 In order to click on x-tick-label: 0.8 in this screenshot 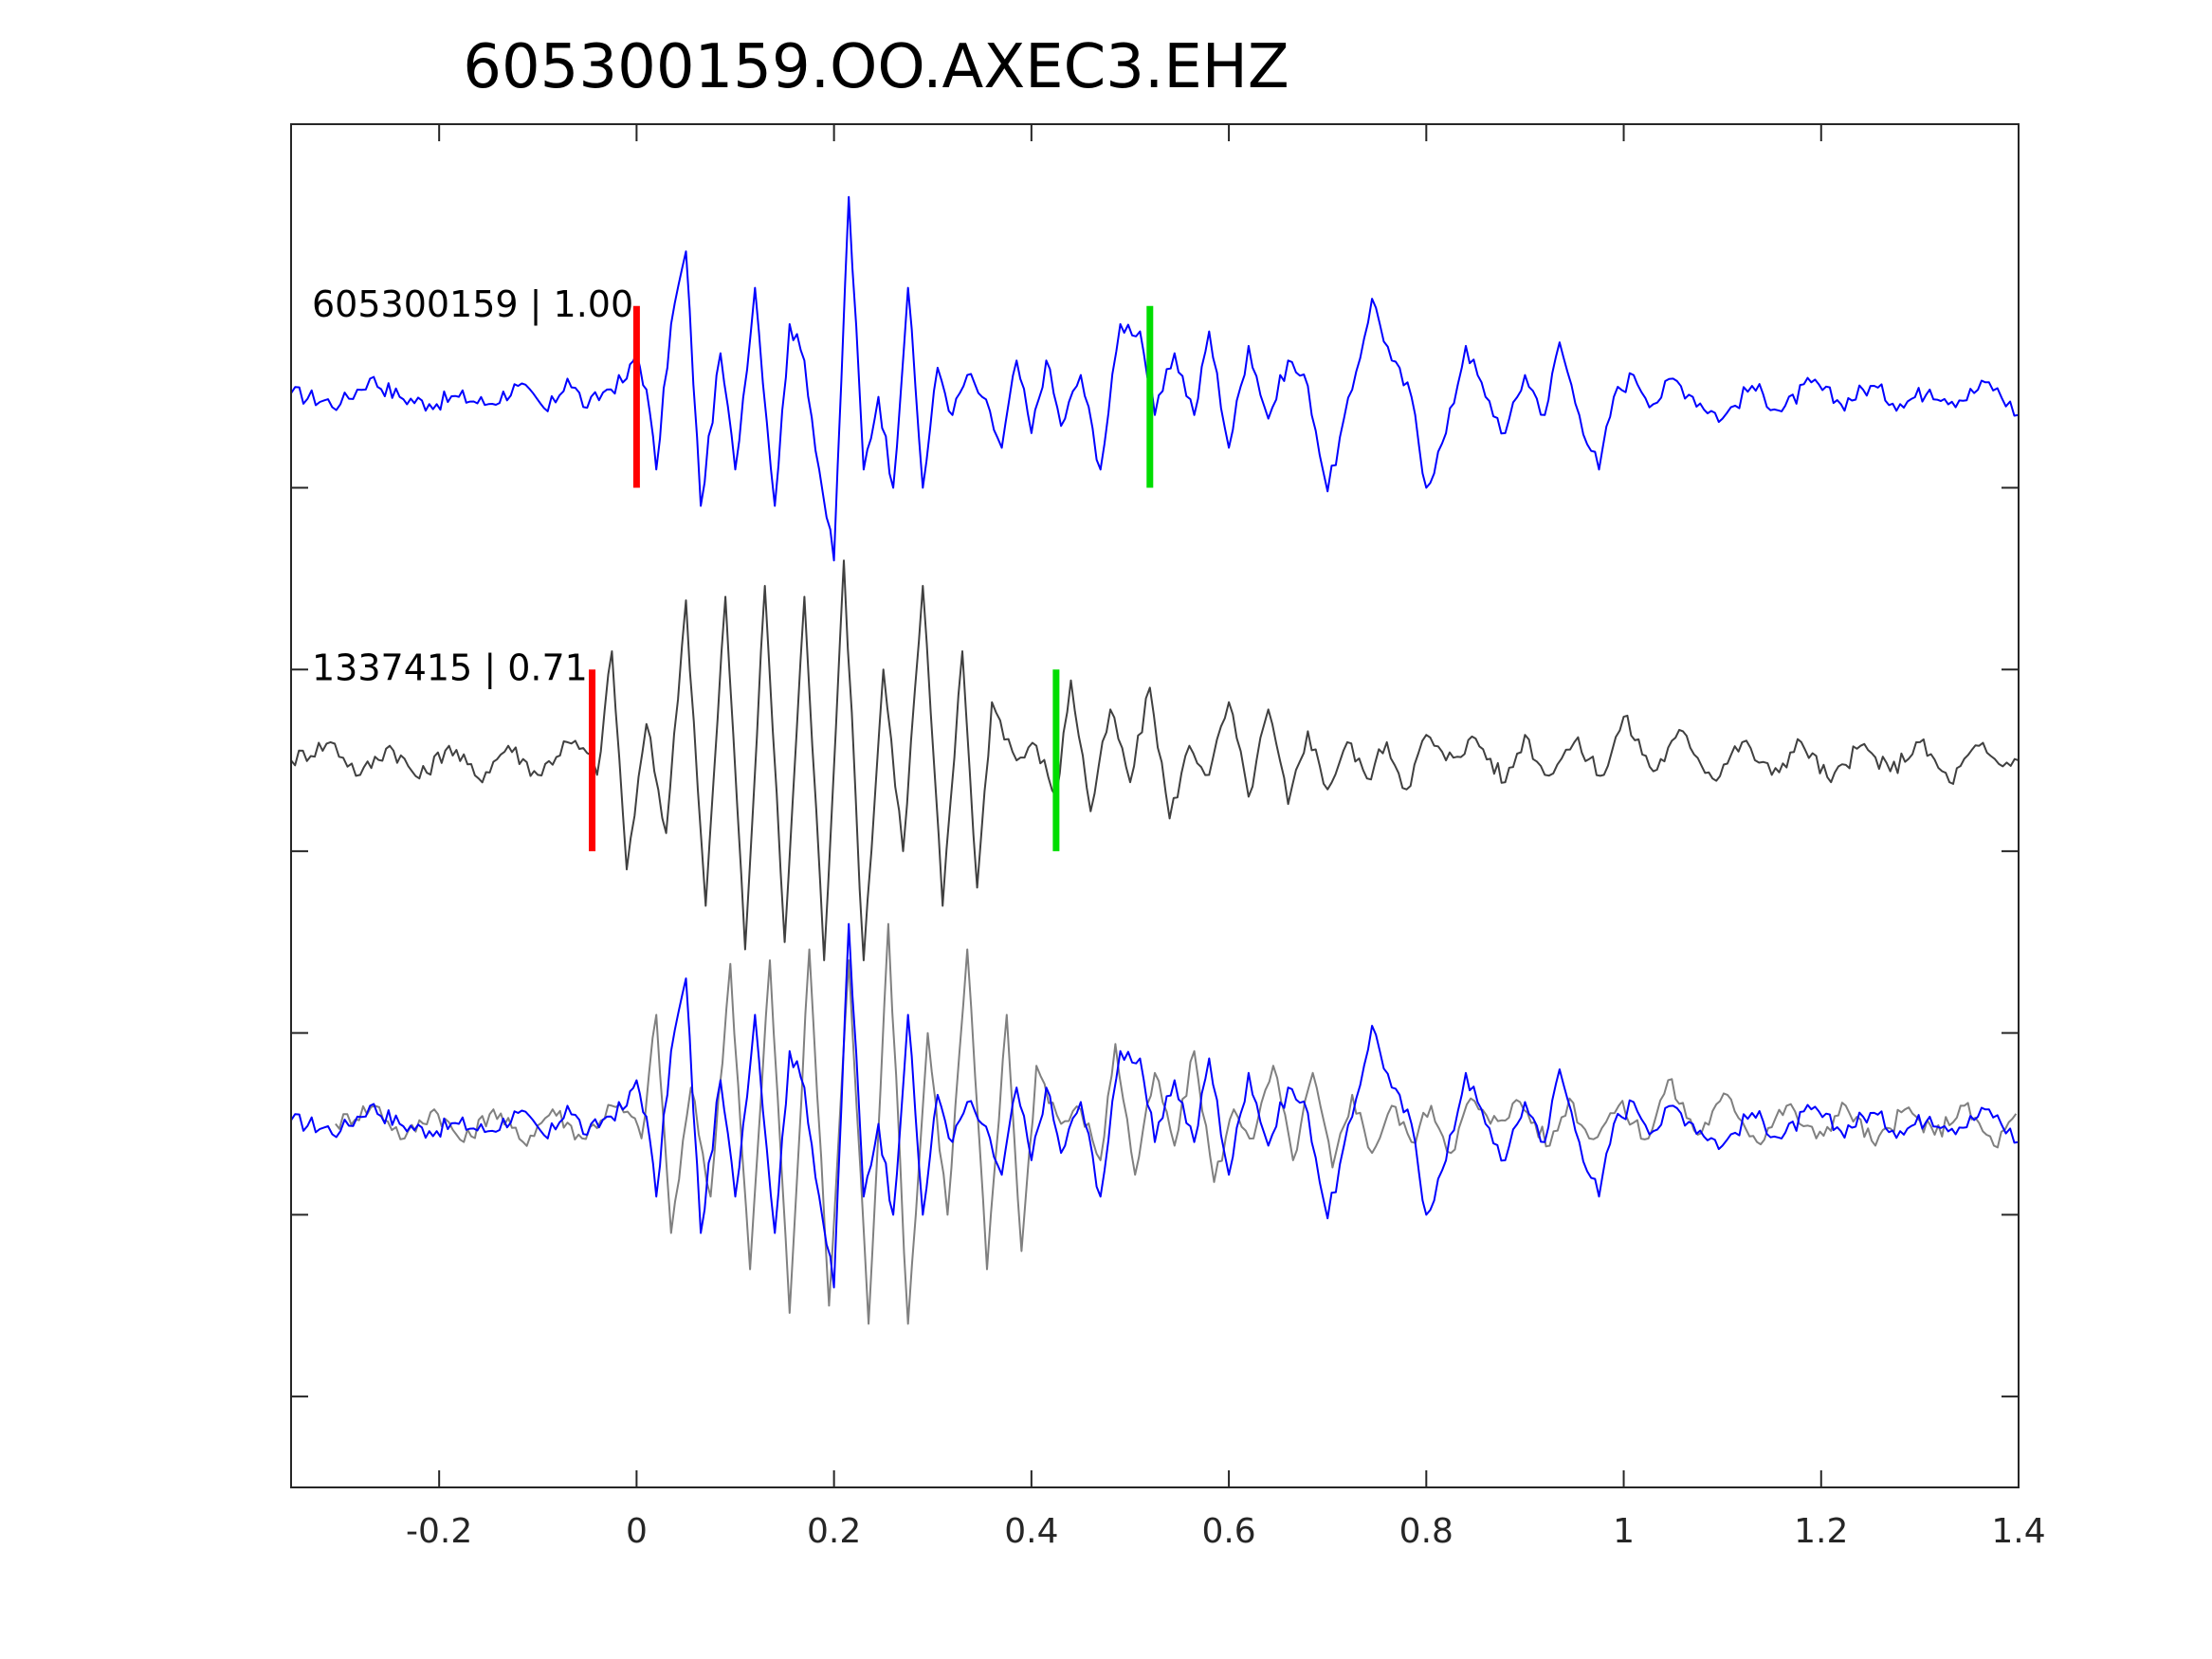, I will do `click(1426, 1531)`.